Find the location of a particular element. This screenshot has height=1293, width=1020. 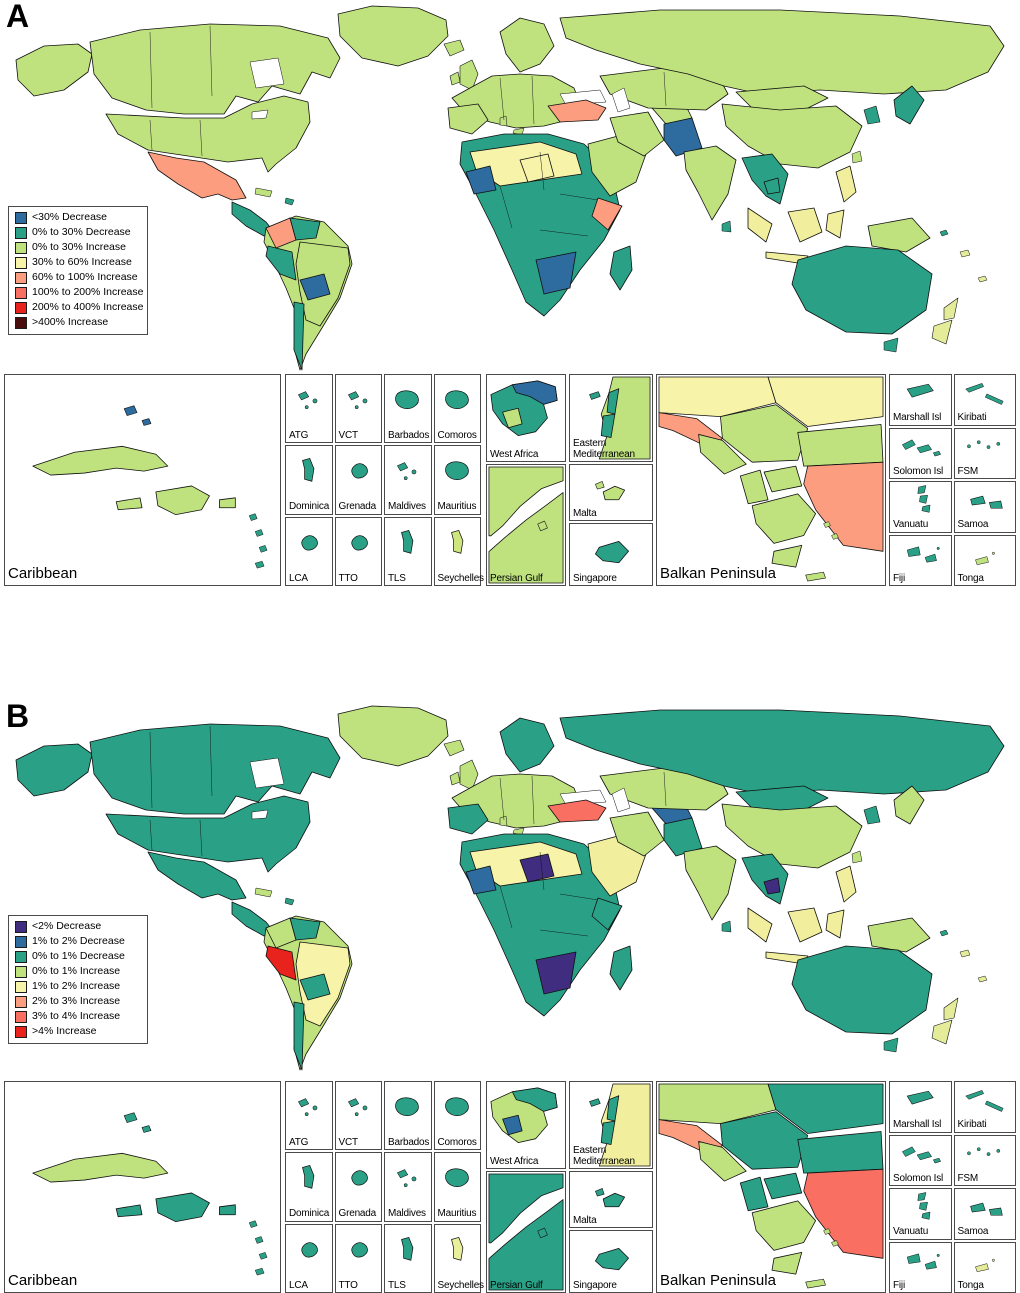

legend-item: 1% to 2% Increase is located at coordinates (78, 987).